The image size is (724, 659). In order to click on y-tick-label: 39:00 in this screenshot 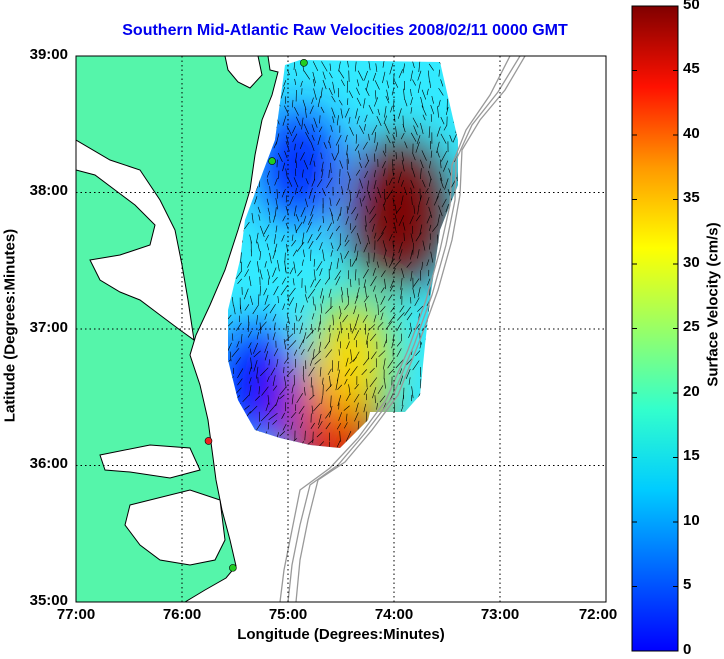, I will do `click(48, 54)`.